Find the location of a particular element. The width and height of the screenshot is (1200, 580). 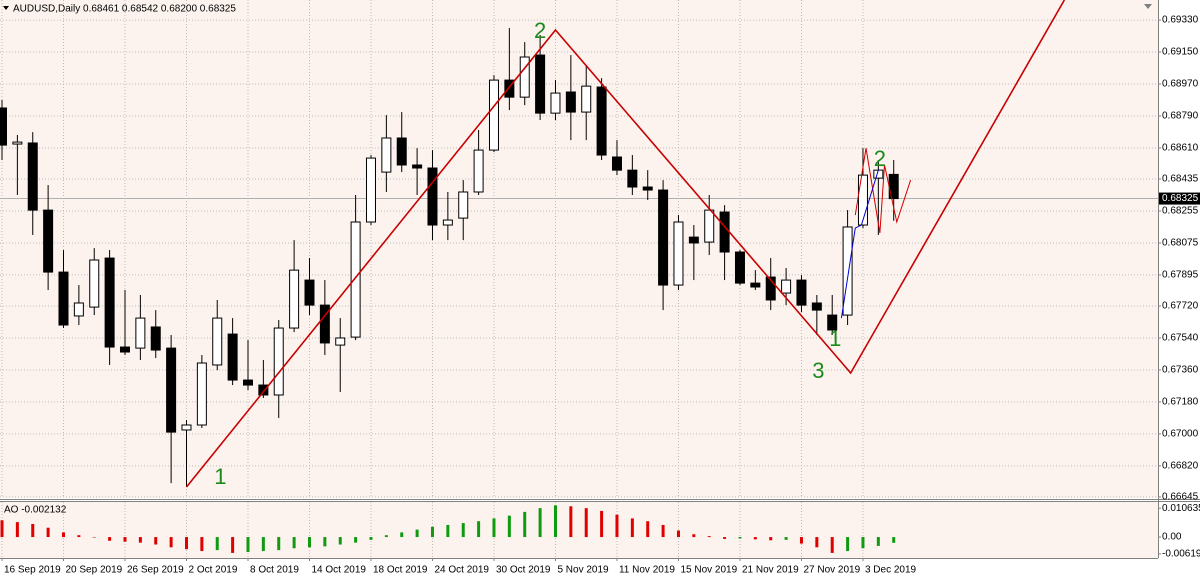

last-price-box is located at coordinates (1179, 198).